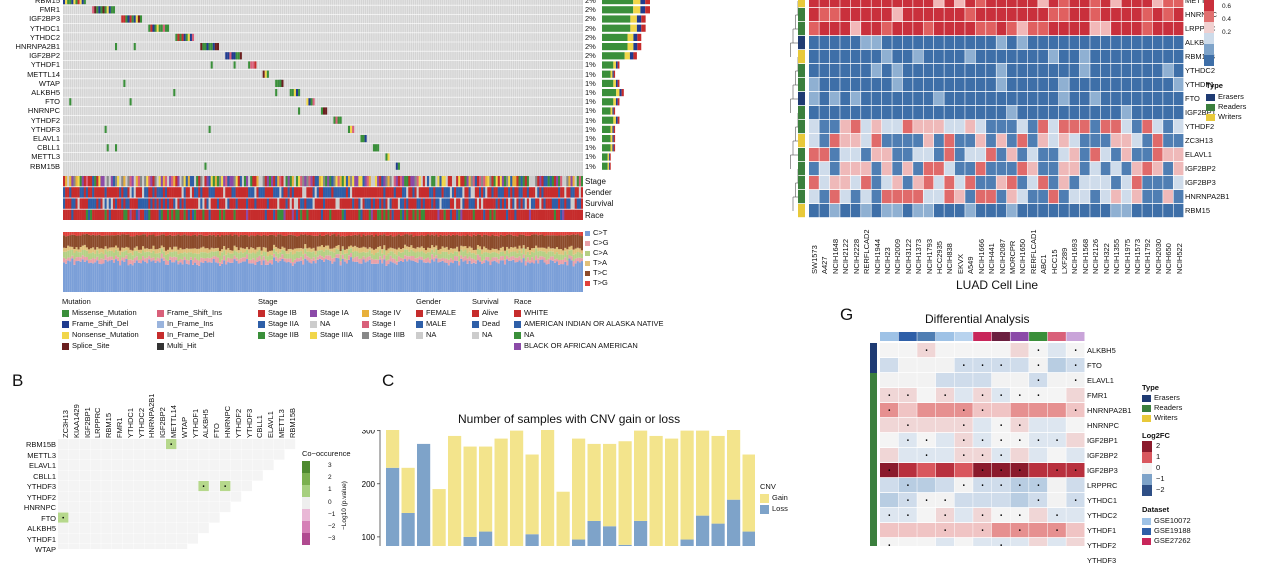 Image resolution: width=1279 pixels, height=565 pixels. I want to click on cooccur-hit-cell, so click(203, 486).